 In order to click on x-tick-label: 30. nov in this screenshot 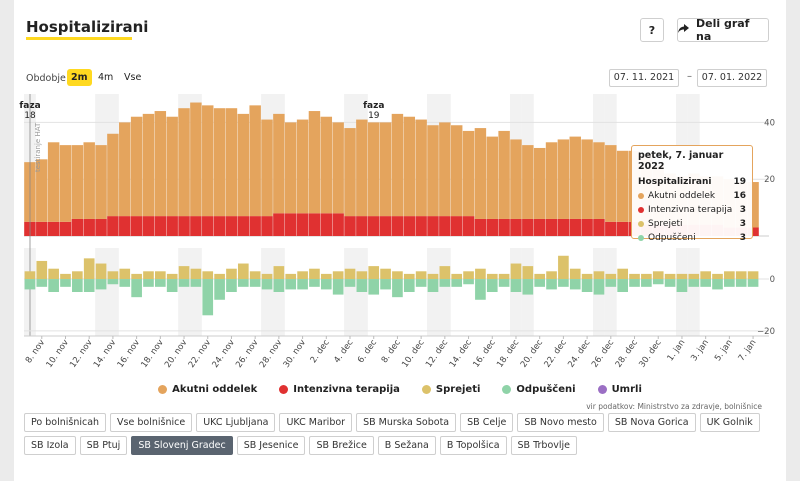, I will do `click(295, 354)`.